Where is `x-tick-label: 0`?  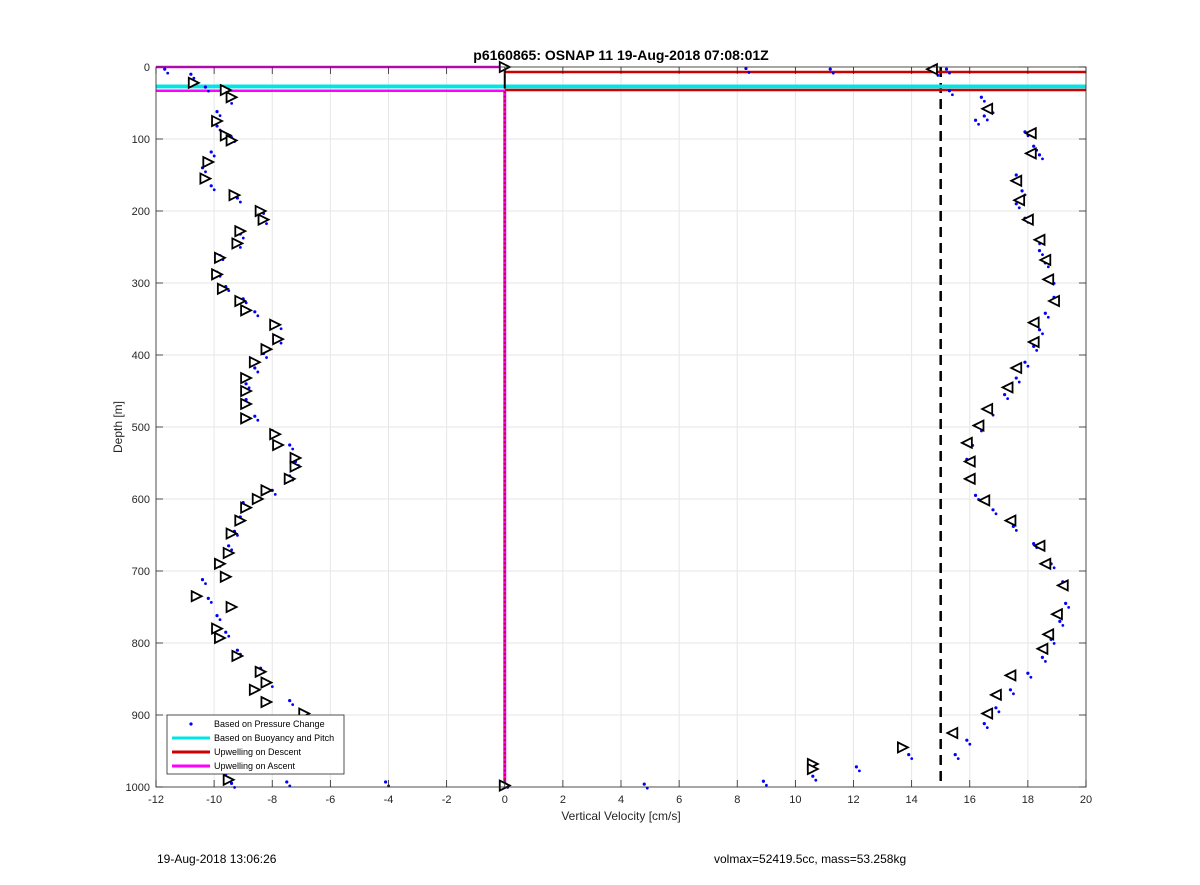 x-tick-label: 0 is located at coordinates (505, 800).